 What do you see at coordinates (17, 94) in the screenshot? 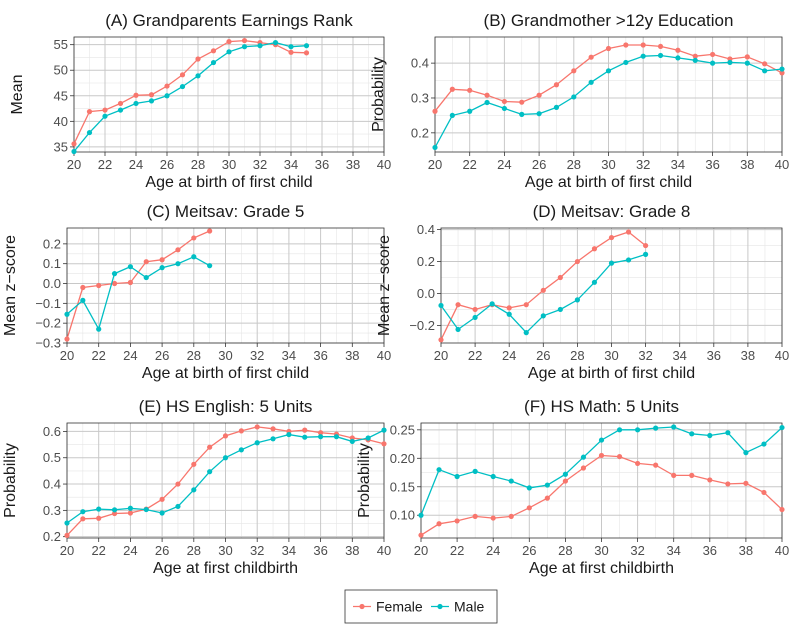
I see `y-axis-title: Mean` at bounding box center [17, 94].